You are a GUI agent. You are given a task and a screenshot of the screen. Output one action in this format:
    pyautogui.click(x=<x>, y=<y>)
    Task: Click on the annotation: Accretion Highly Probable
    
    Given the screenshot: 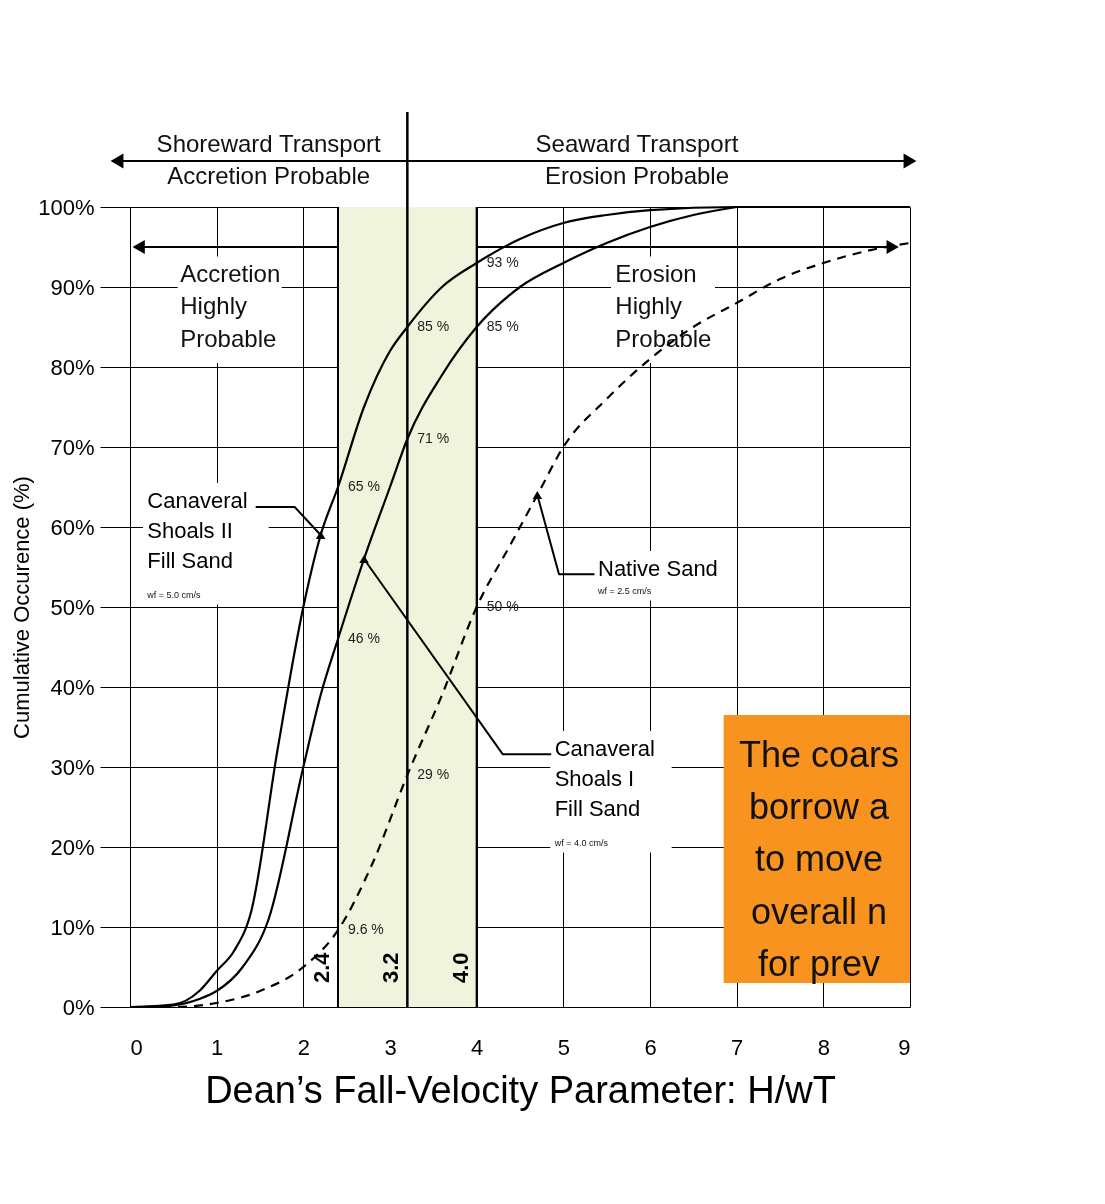 What is the action you would take?
    pyautogui.click(x=230, y=306)
    